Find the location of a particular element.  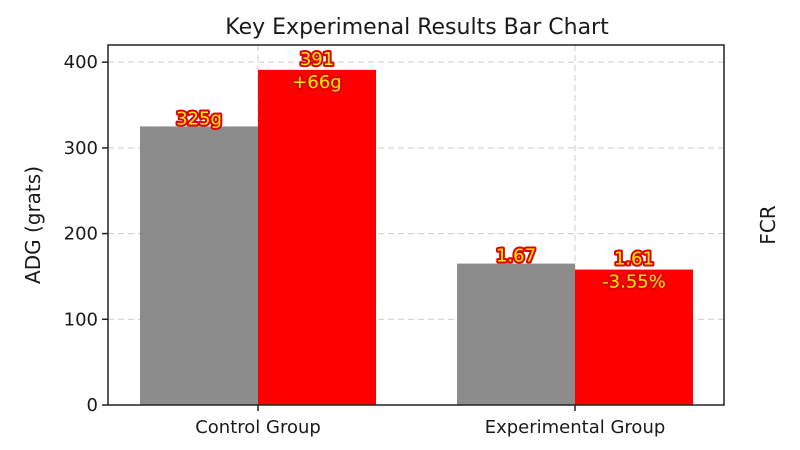

y-axis-ticks: 0 100 200 300 400 is located at coordinates (86, 234).